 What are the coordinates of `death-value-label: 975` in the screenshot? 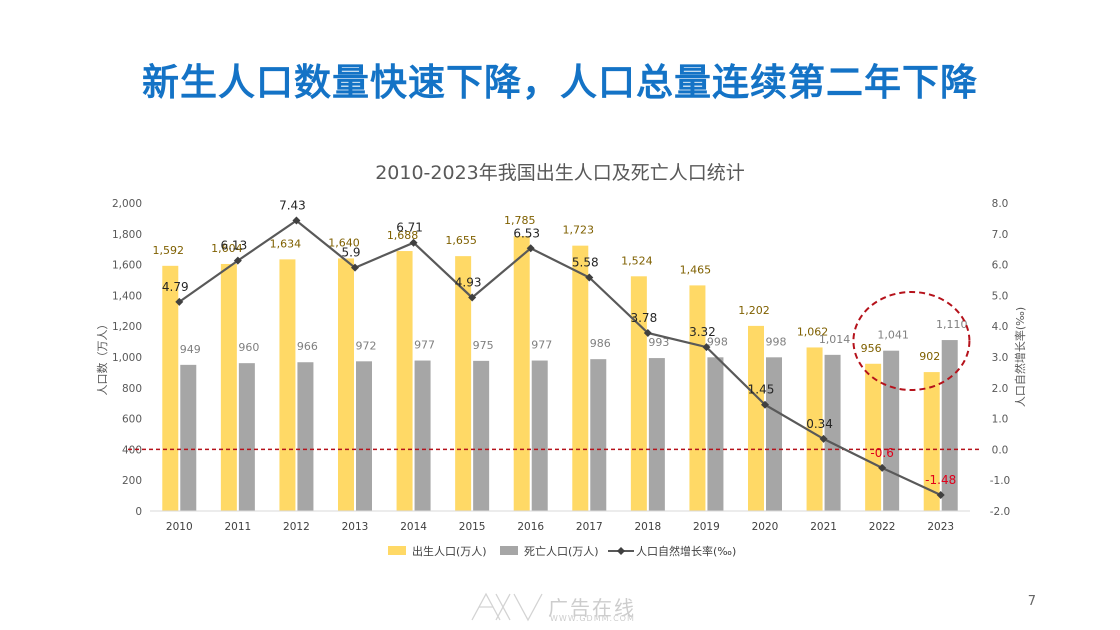 It's located at (483, 345).